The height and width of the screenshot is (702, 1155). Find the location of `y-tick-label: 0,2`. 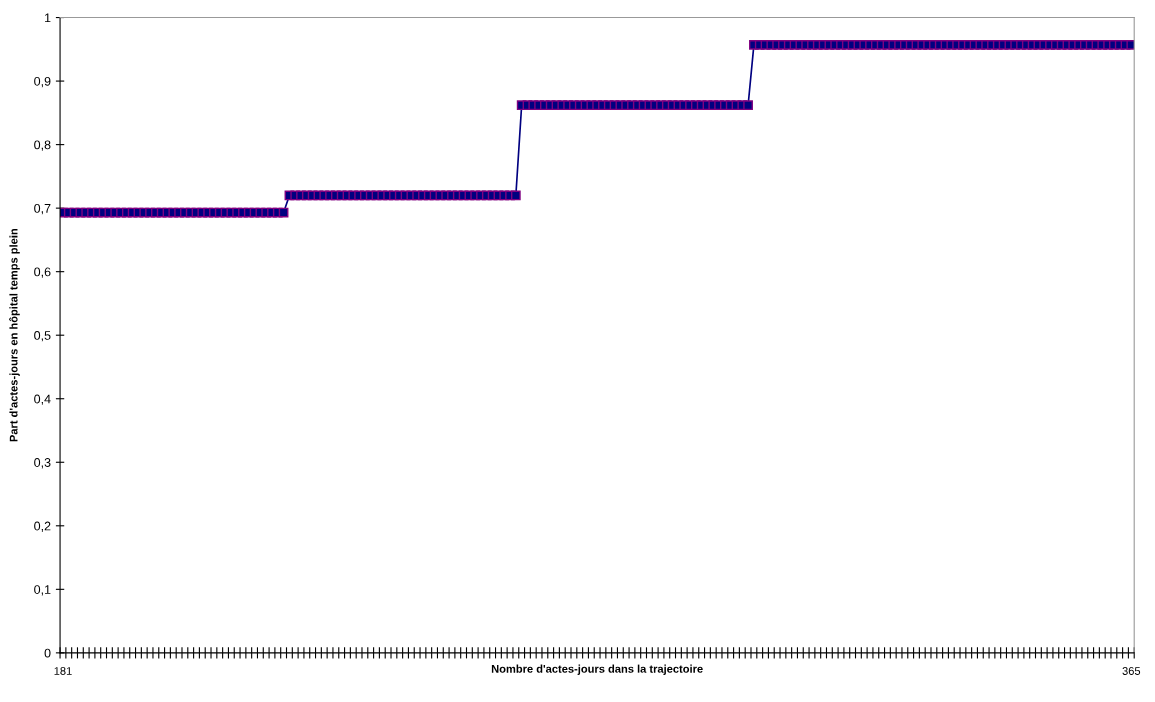

y-tick-label: 0,2 is located at coordinates (42, 526).